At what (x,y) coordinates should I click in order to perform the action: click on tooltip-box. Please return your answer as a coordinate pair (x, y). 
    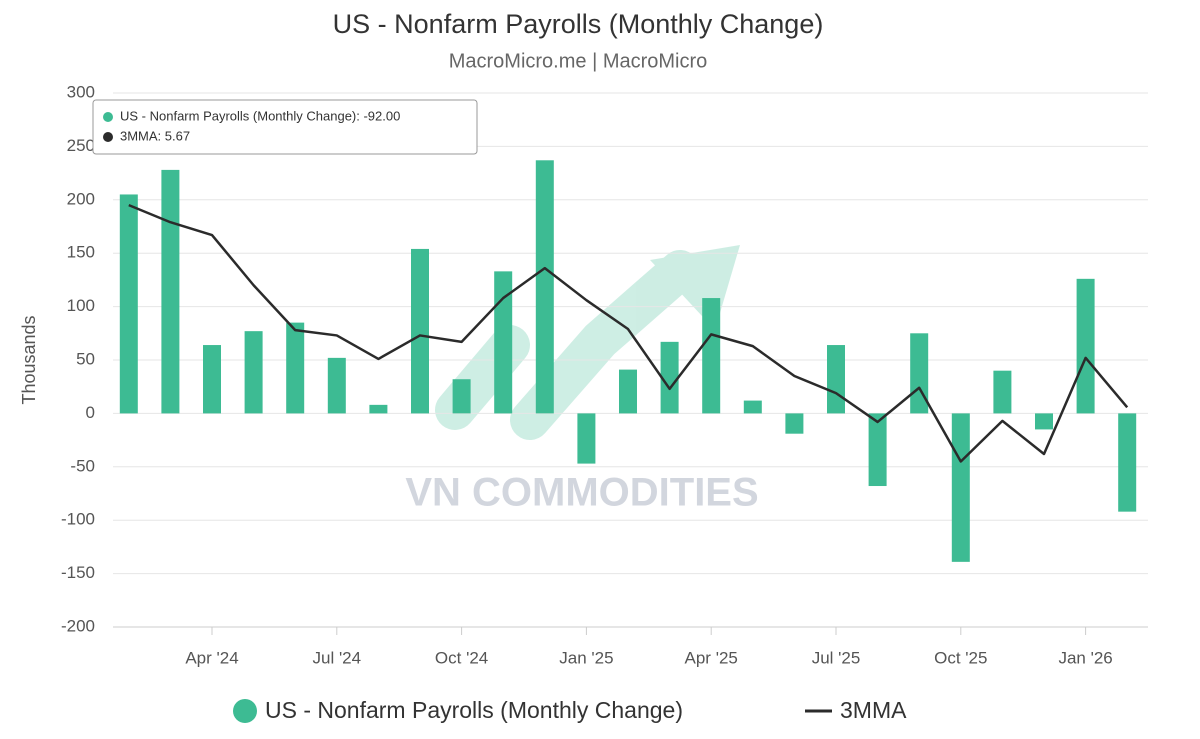
    Looking at the image, I should click on (285, 127).